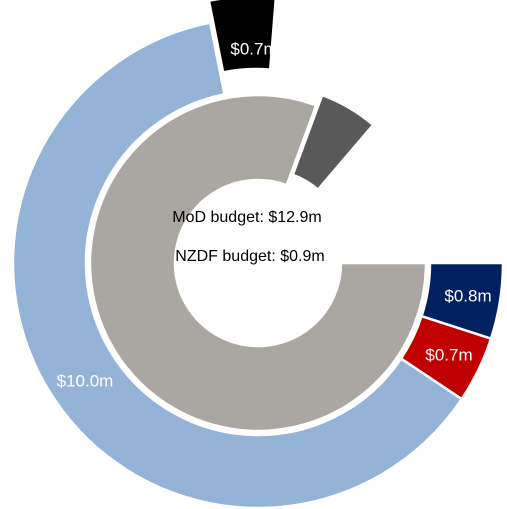 The width and height of the screenshot is (507, 509). Describe the element at coordinates (249, 256) in the screenshot. I see `value-label: NZDF budget: $0.9m` at that location.